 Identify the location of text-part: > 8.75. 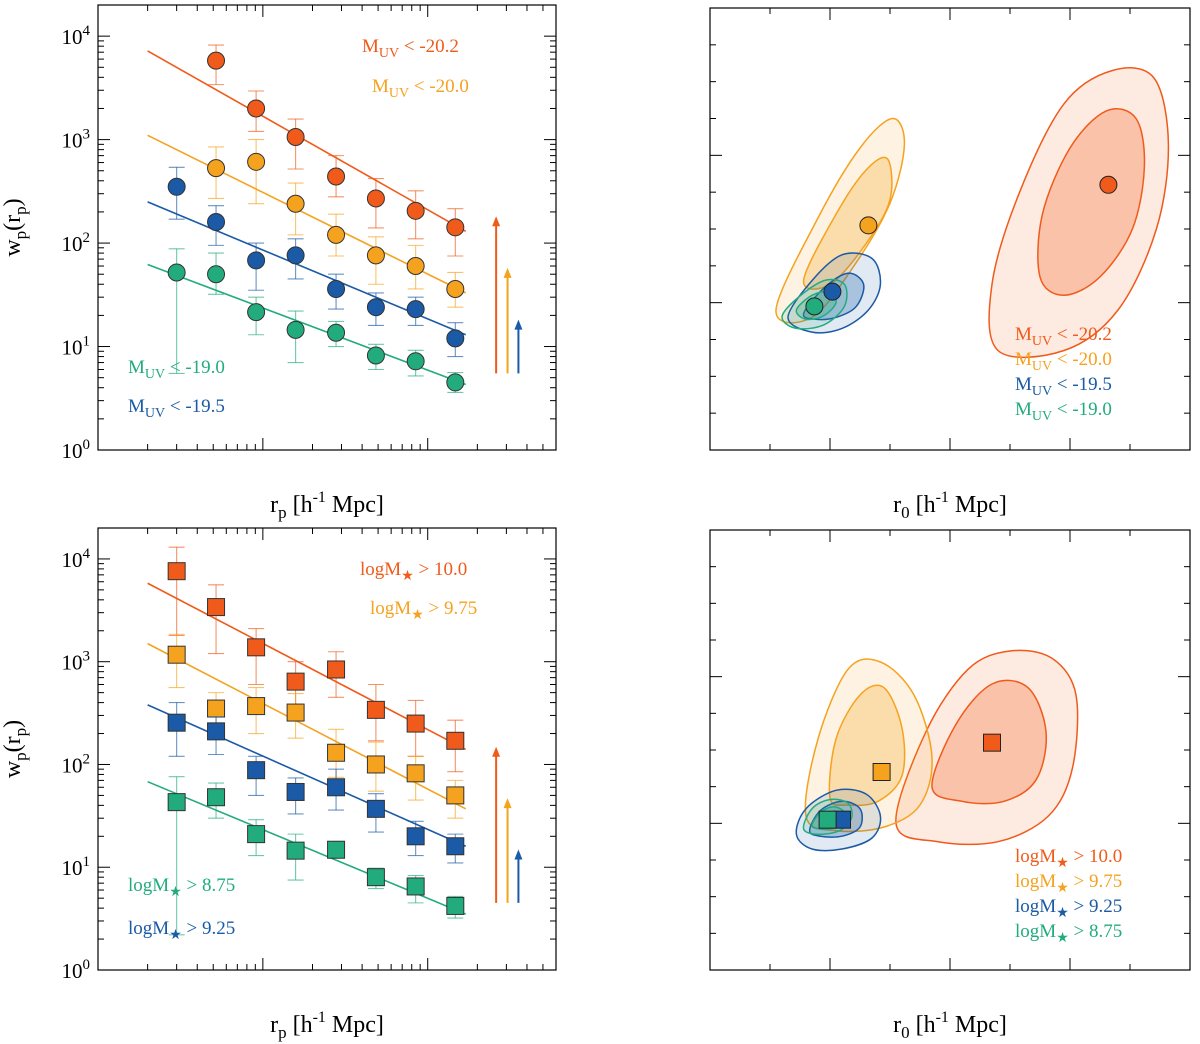
(1095, 931).